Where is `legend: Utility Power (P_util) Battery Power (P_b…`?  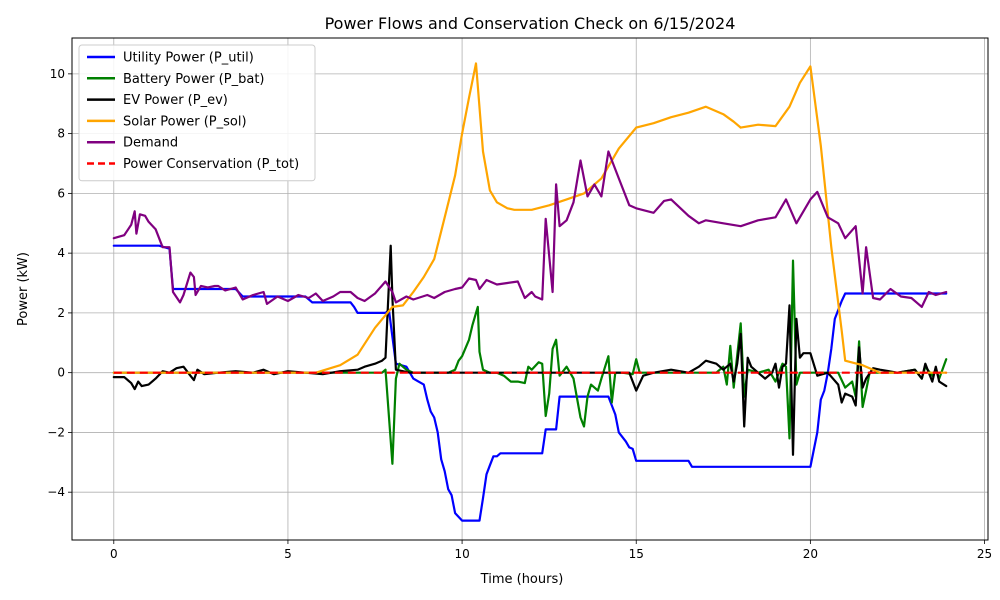
legend: Utility Power (P_util) Battery Power (P_b… is located at coordinates (197, 113).